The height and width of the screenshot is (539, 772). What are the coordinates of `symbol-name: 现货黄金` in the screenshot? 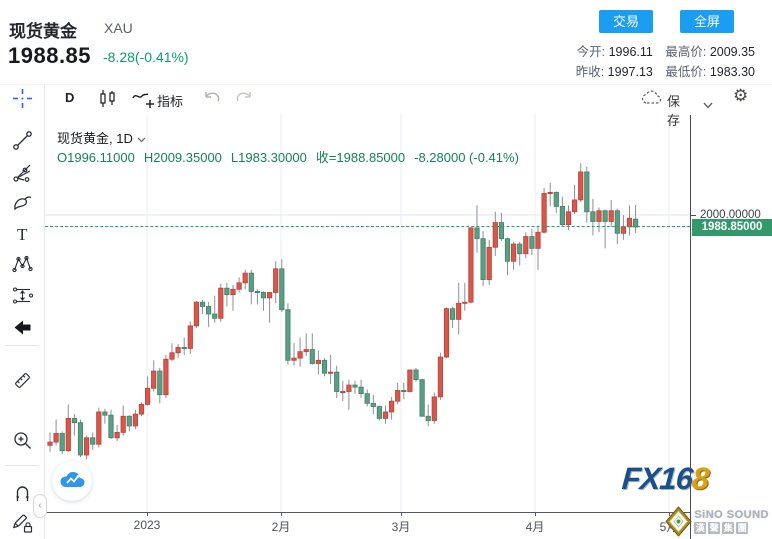 It's located at (43, 31).